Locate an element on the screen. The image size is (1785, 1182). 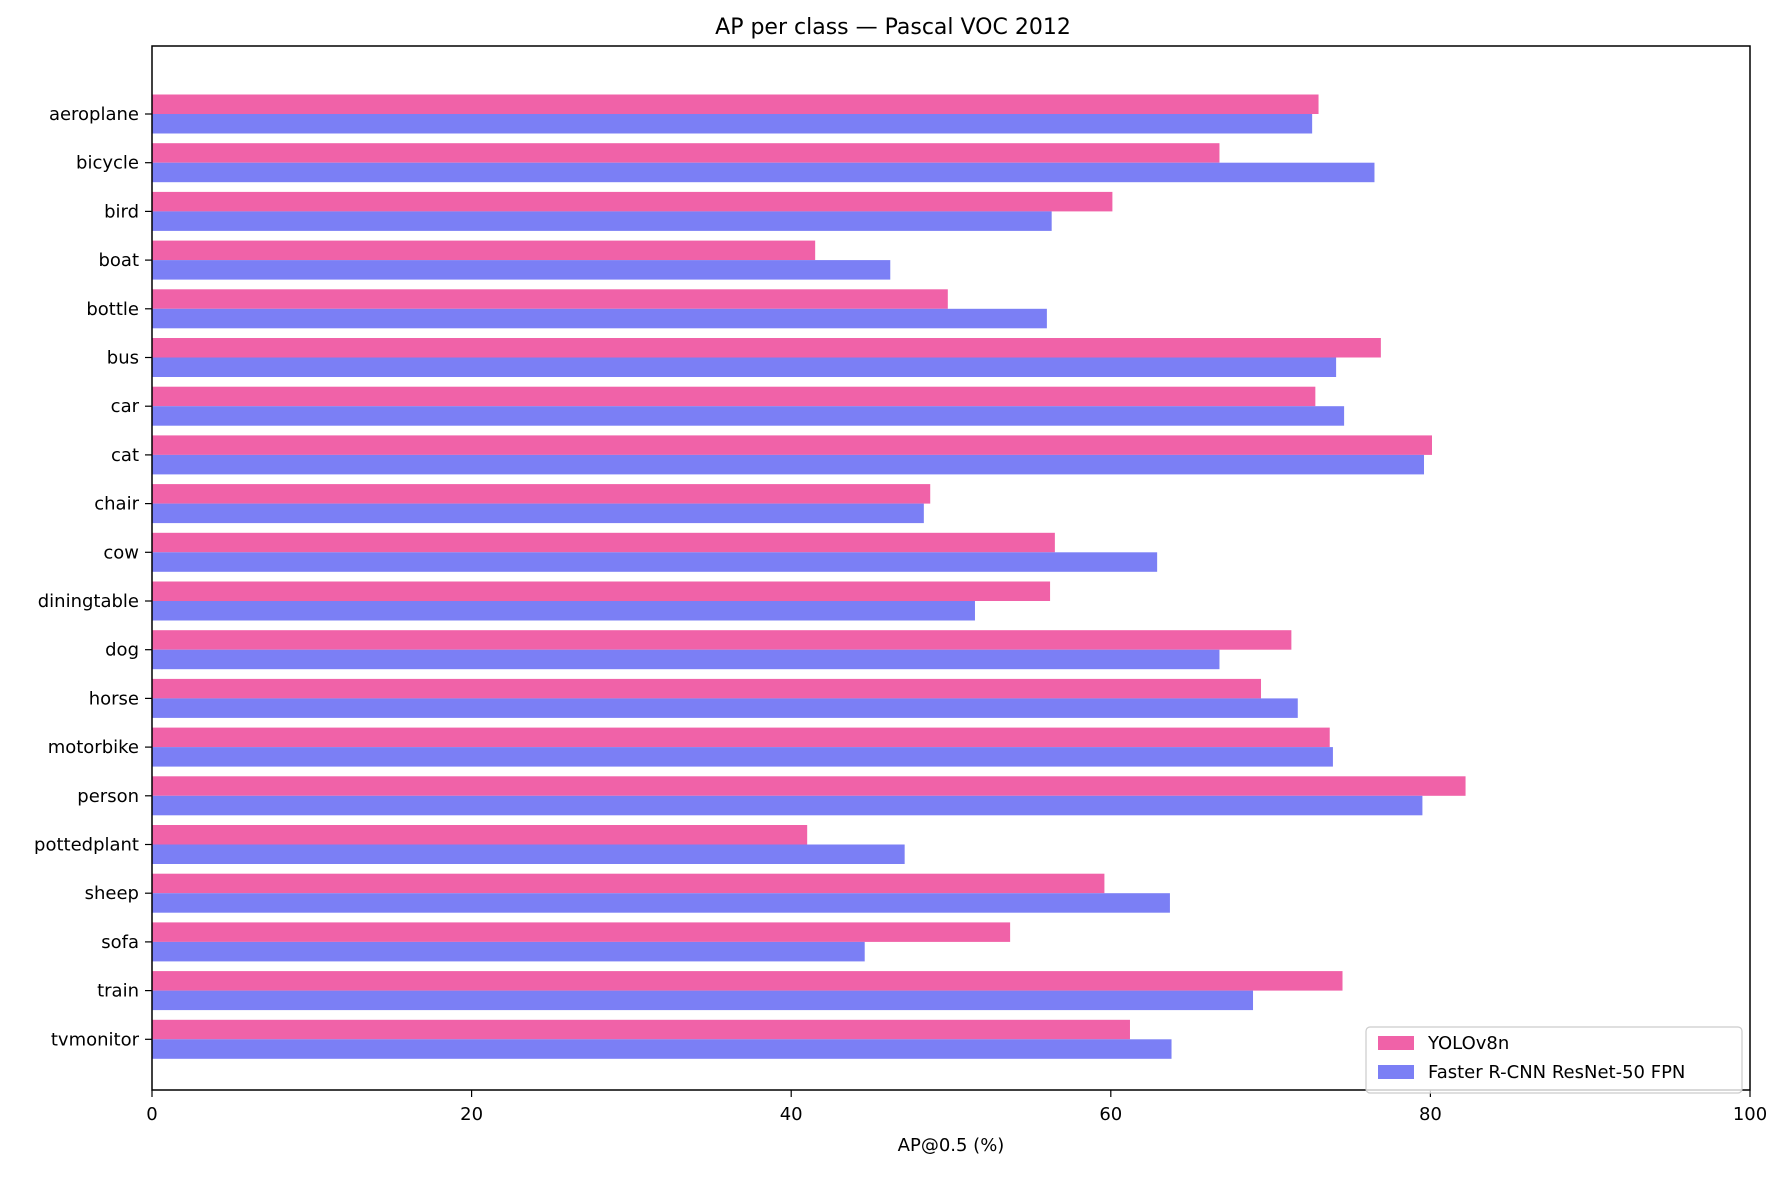
legend-label: Faster R-CNN ResNet-50 FPN is located at coordinates (1556, 1072).